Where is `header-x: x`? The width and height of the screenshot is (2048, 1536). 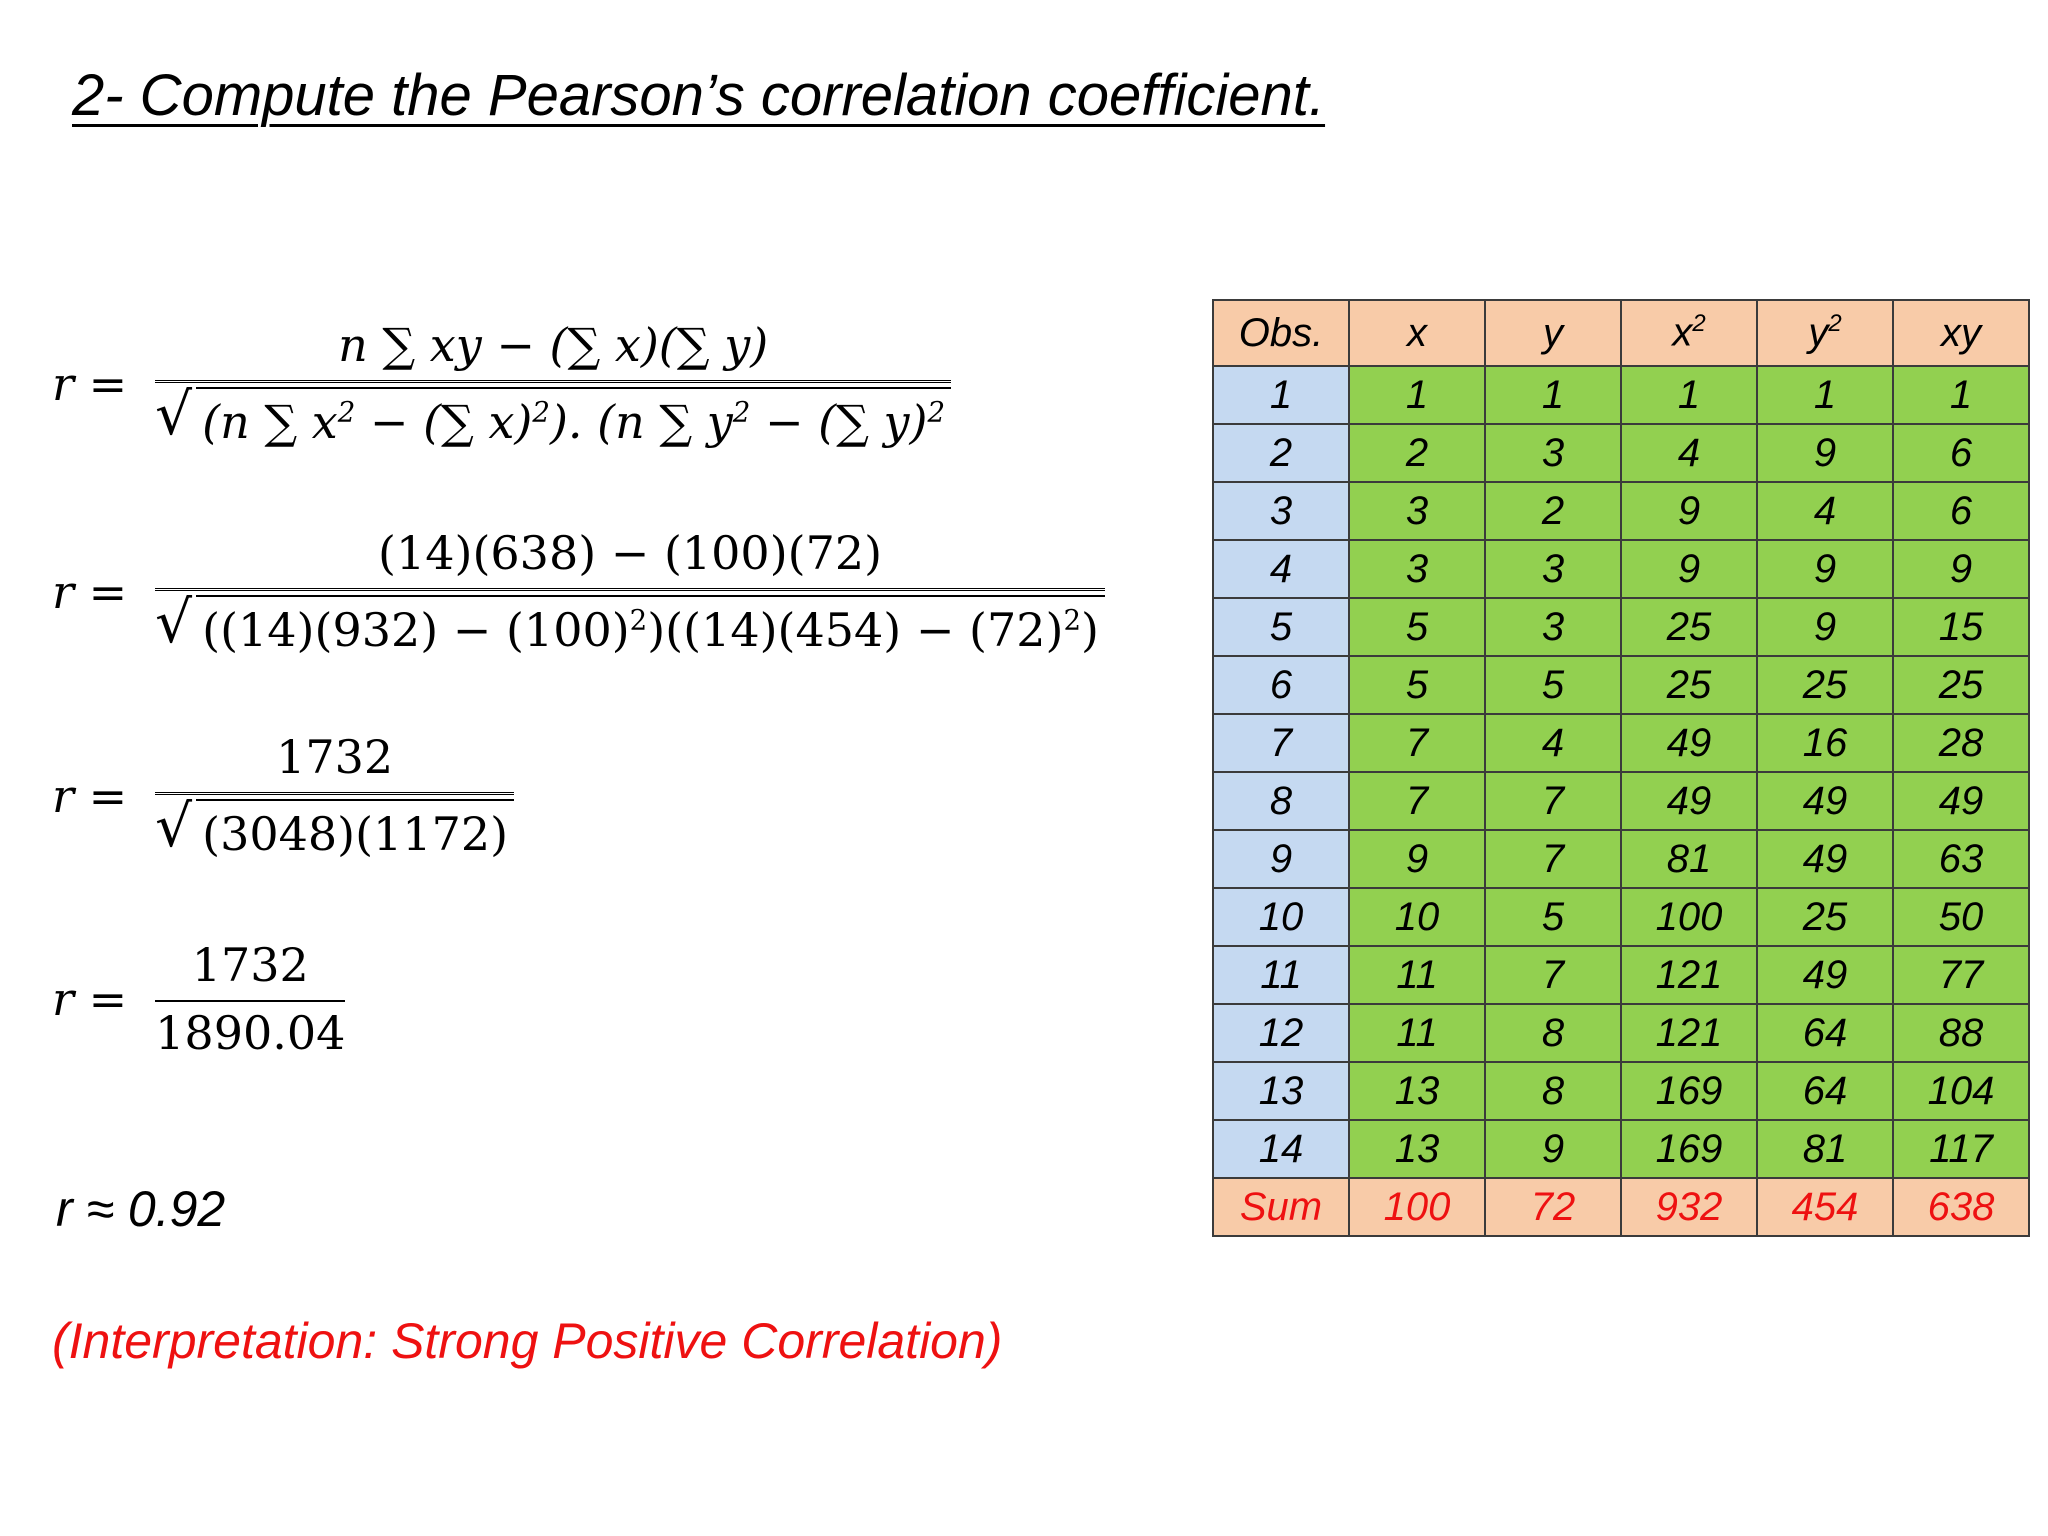
header-x: x is located at coordinates (1417, 333).